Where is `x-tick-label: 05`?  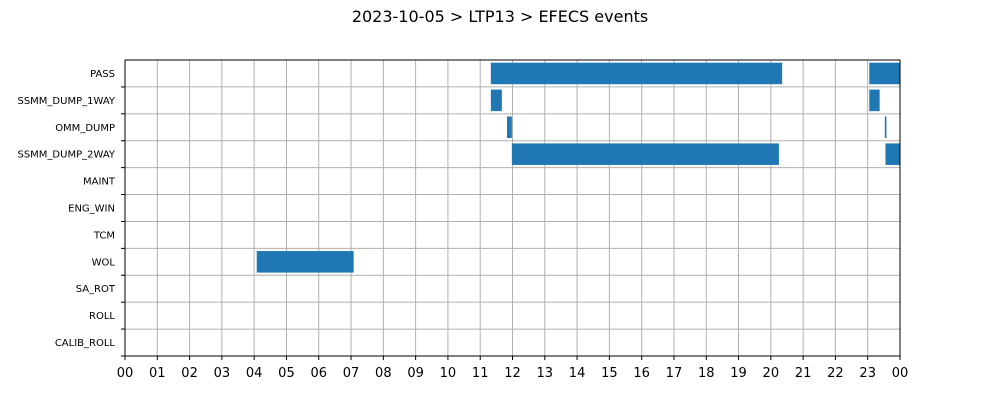 x-tick-label: 05 is located at coordinates (286, 373).